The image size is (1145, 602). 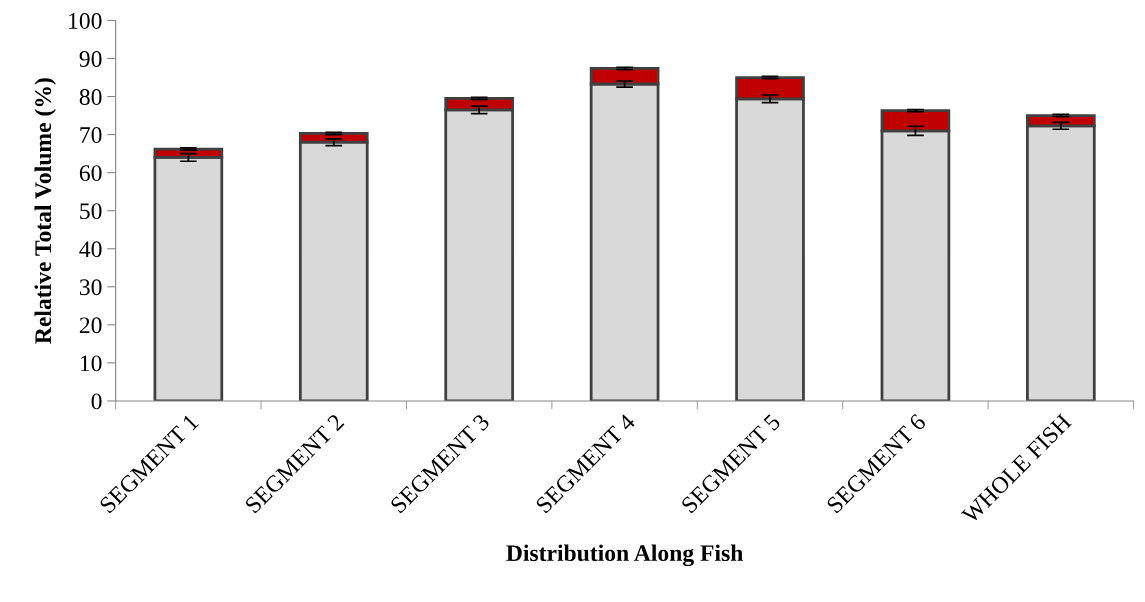 I want to click on y-tick-label: 50, so click(x=91, y=211).